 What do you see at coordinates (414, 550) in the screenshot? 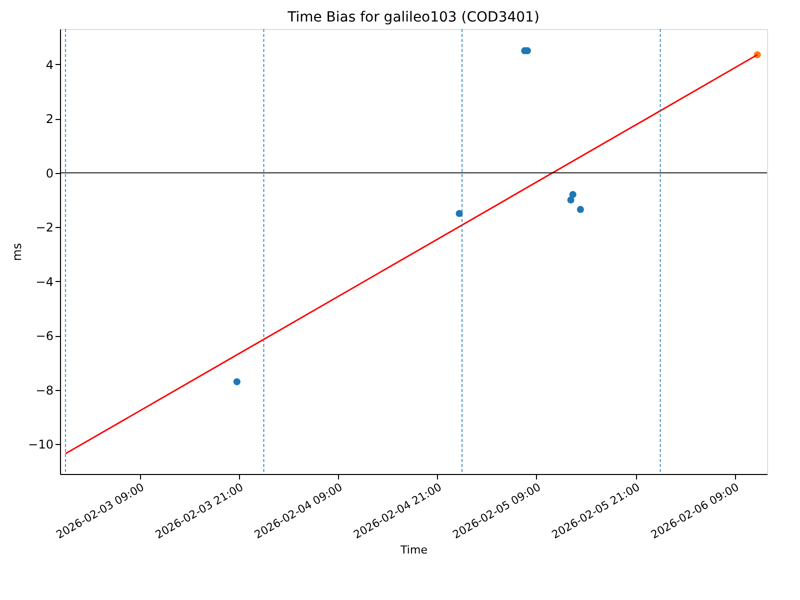
I see `x-axis-title: Time` at bounding box center [414, 550].